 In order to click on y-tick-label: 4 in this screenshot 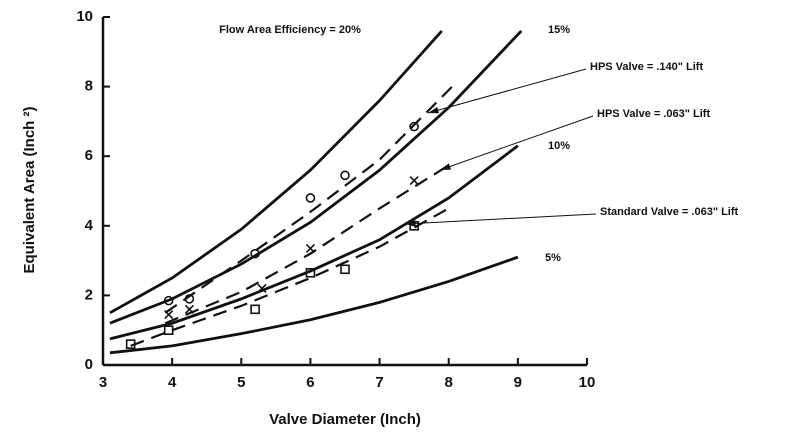, I will do `click(89, 225)`.